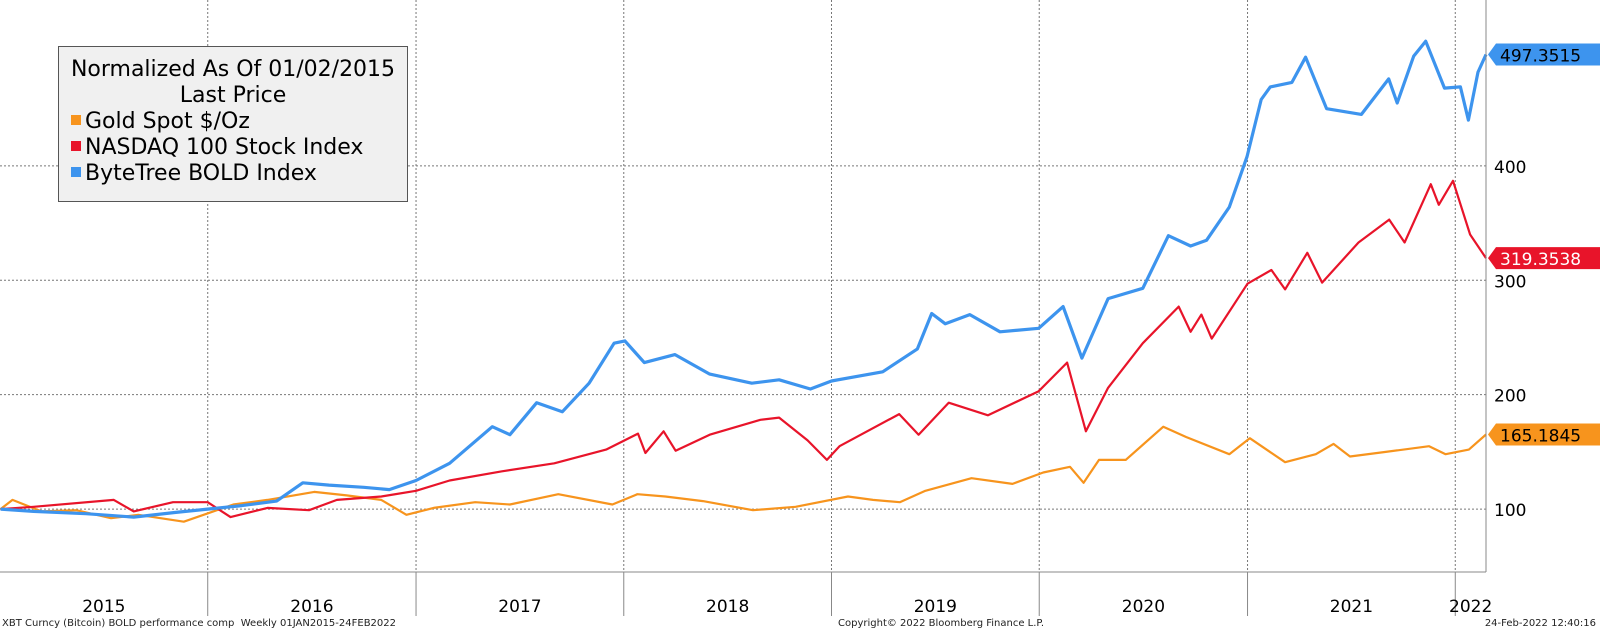 The height and width of the screenshot is (634, 1600). I want to click on x-tick-label-2022: 2022, so click(1470, 607).